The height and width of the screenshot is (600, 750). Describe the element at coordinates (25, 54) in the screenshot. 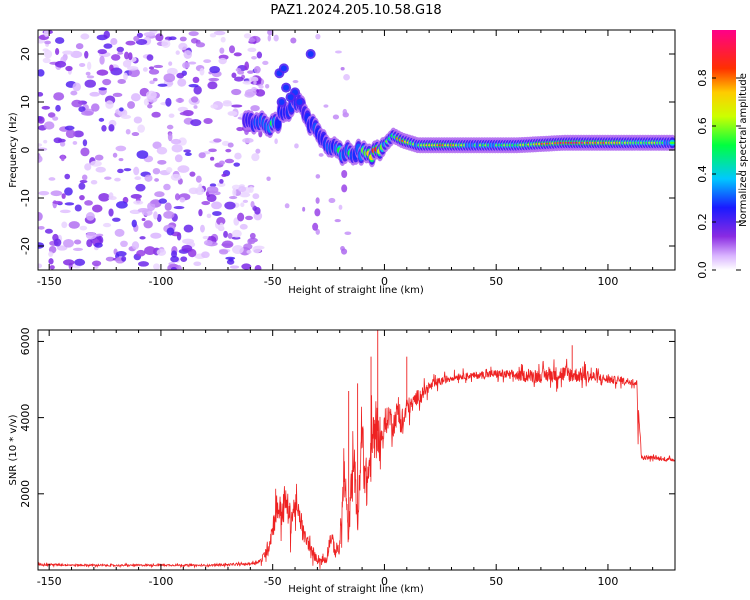

I see `y-tick-label: 20` at that location.